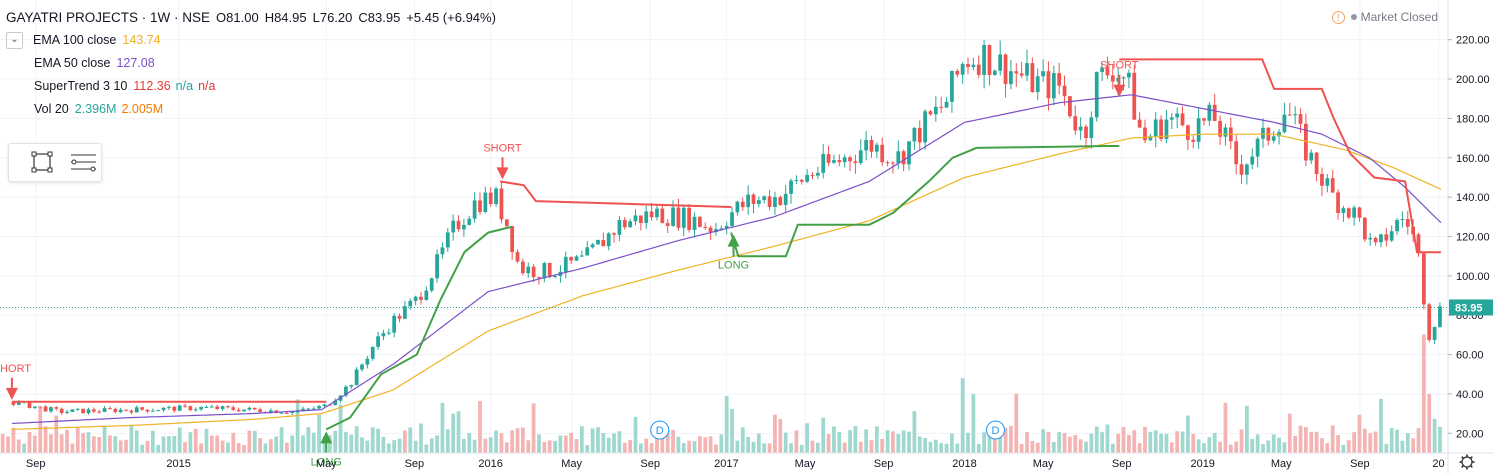  What do you see at coordinates (1467, 462) in the screenshot?
I see `gear-icon` at bounding box center [1467, 462].